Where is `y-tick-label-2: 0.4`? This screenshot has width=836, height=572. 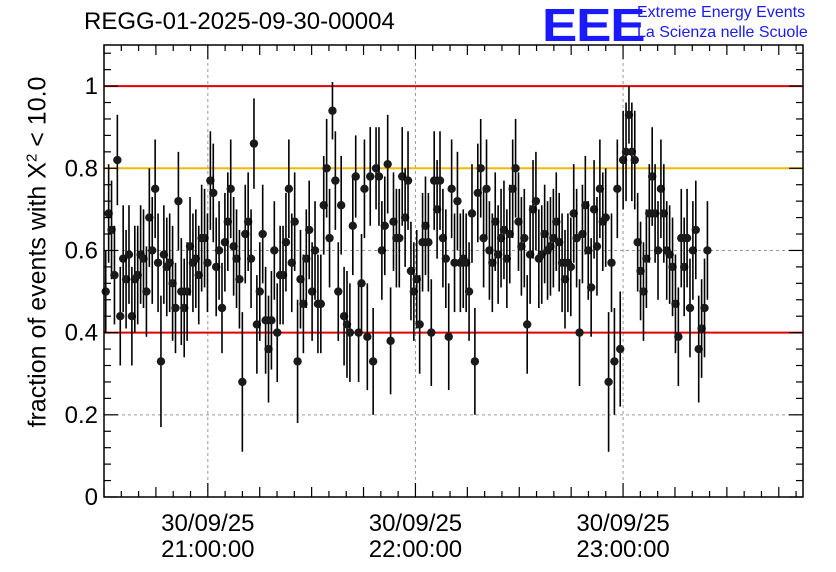
y-tick-label-2: 0.4 is located at coordinates (81, 333).